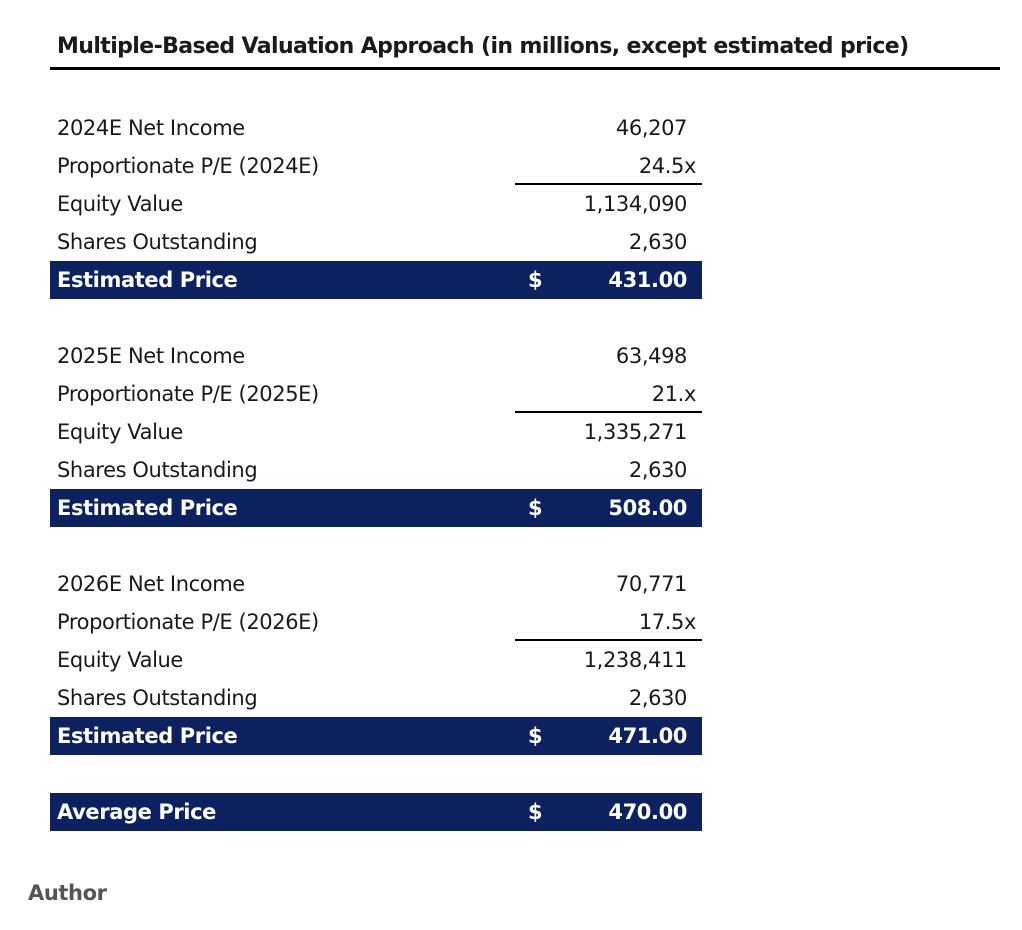 The height and width of the screenshot is (930, 1022). Describe the element at coordinates (151, 356) in the screenshot. I see `row-label: 2025E Net Income` at that location.